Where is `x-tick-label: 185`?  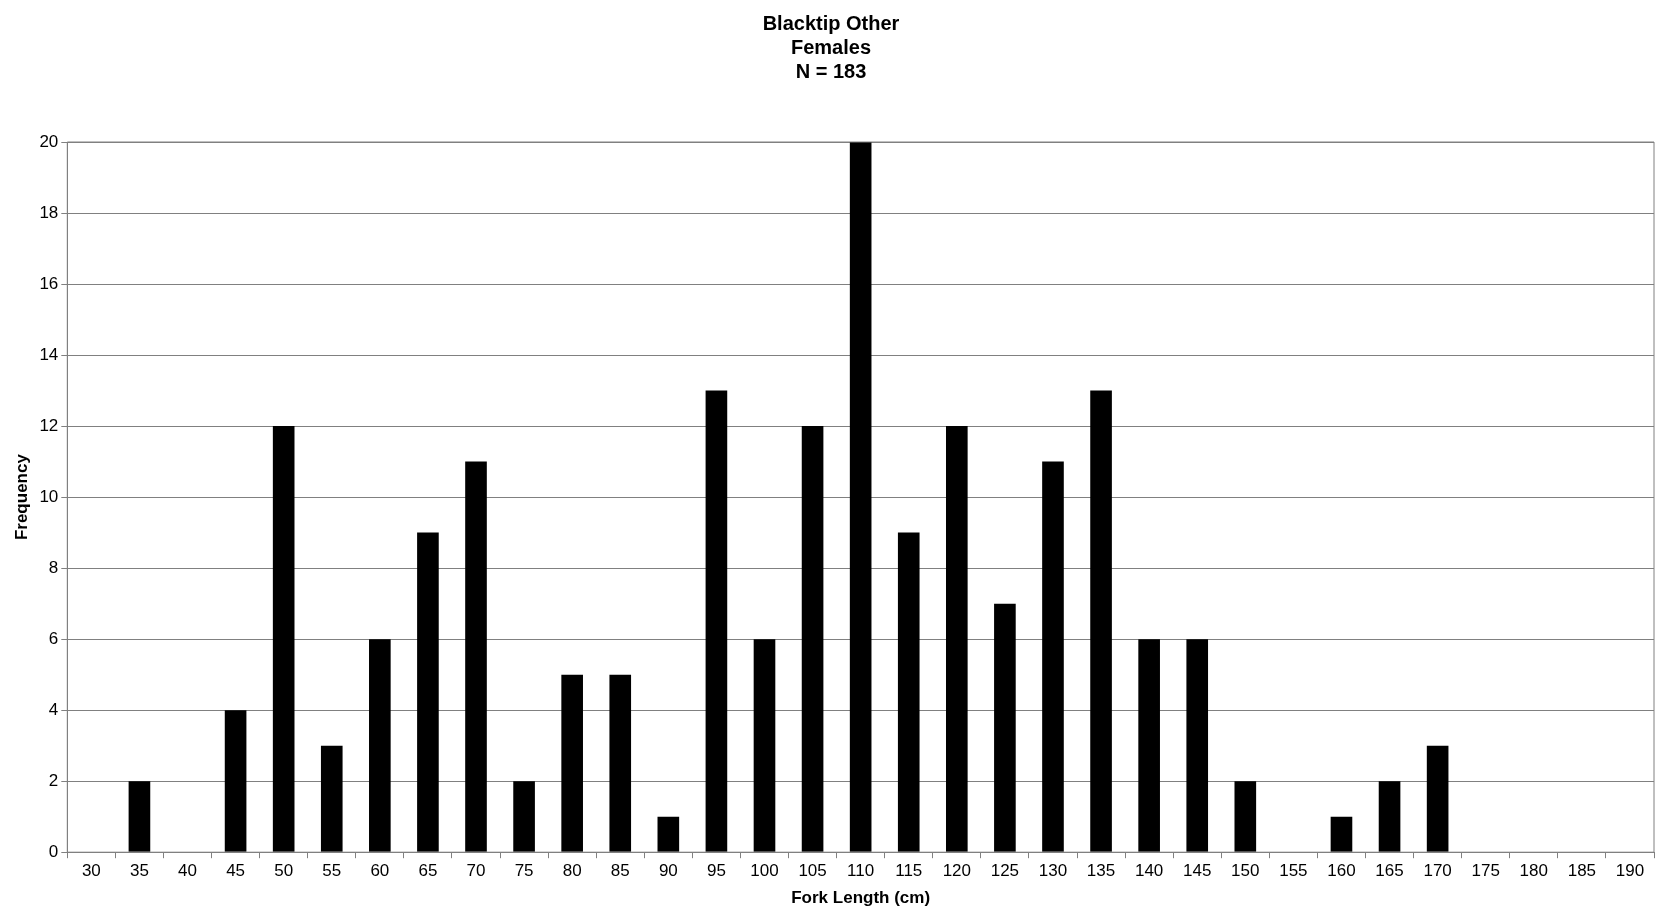
x-tick-label: 185 is located at coordinates (1582, 871).